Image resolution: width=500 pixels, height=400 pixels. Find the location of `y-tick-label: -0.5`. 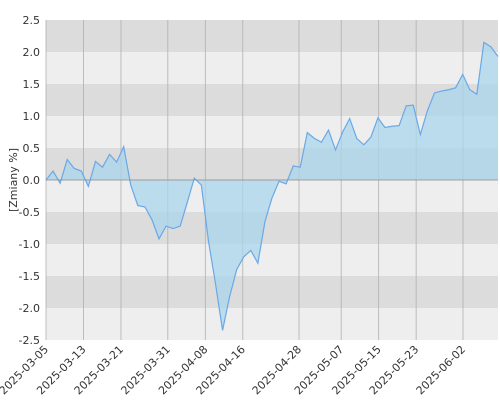

y-tick-label: -0.5 is located at coordinates (29, 212).